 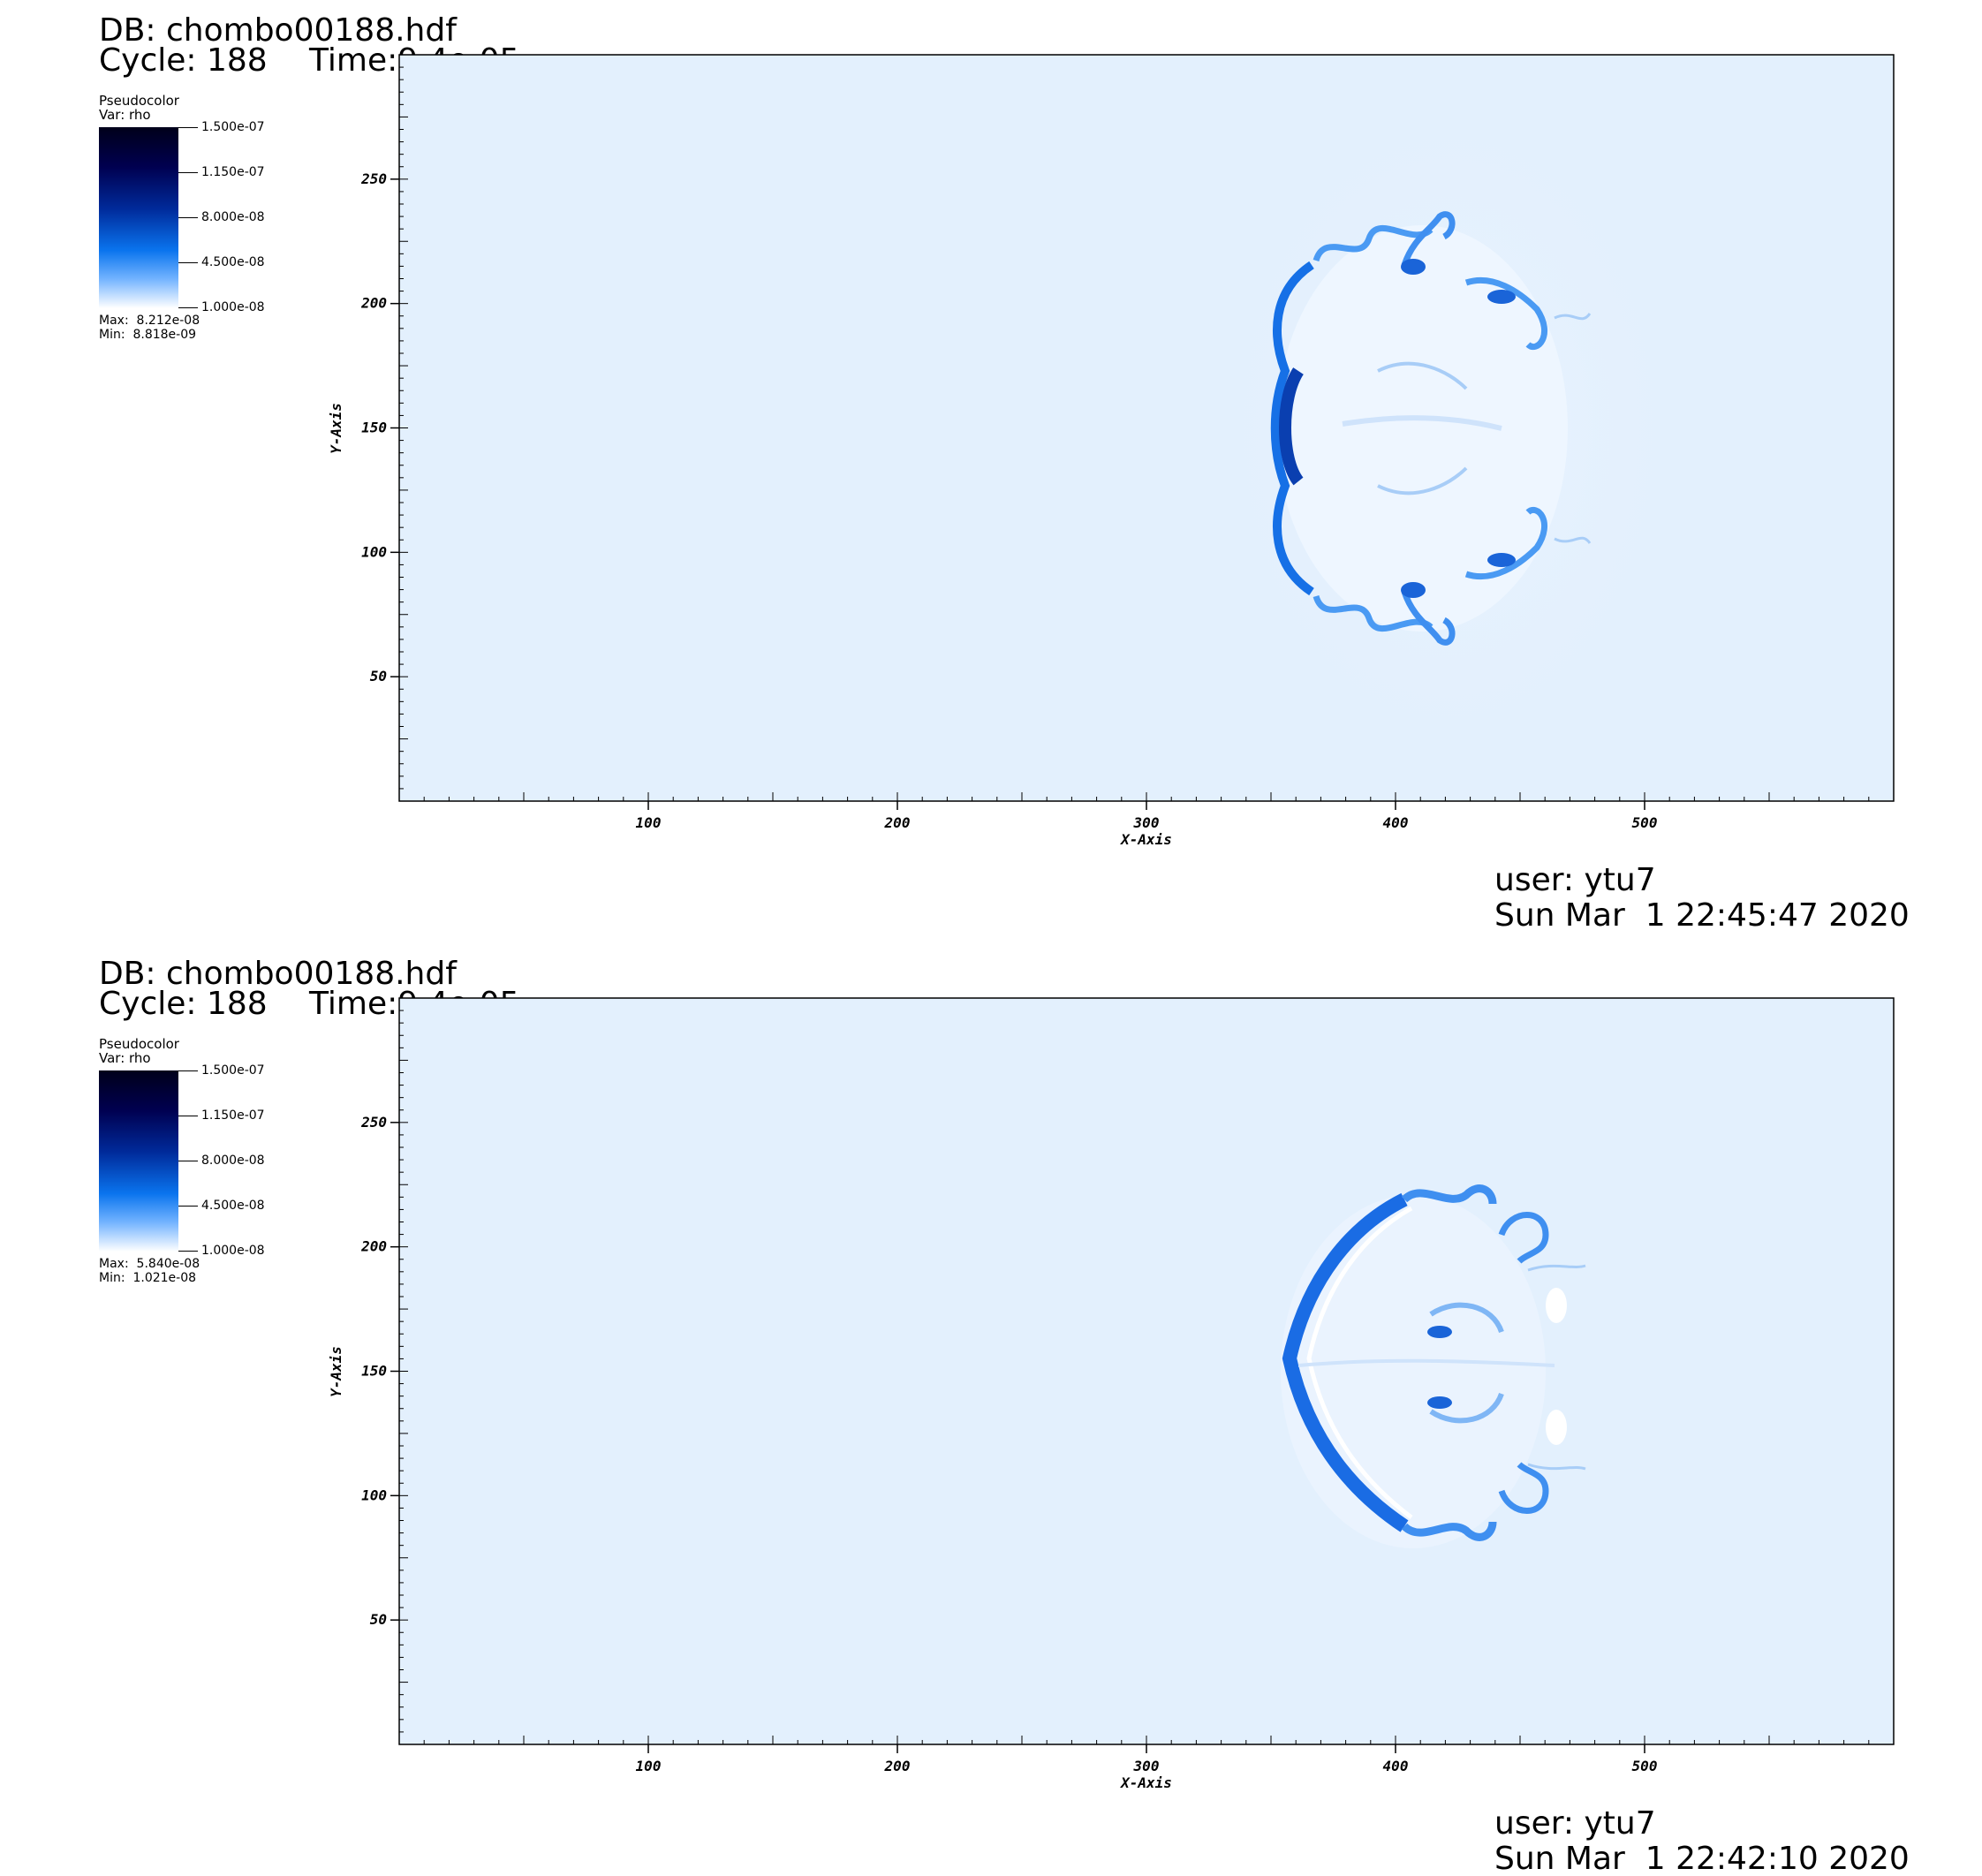 What do you see at coordinates (1702, 915) in the screenshot?
I see `date-label: Sun Mar 1 22:45:47 2020` at bounding box center [1702, 915].